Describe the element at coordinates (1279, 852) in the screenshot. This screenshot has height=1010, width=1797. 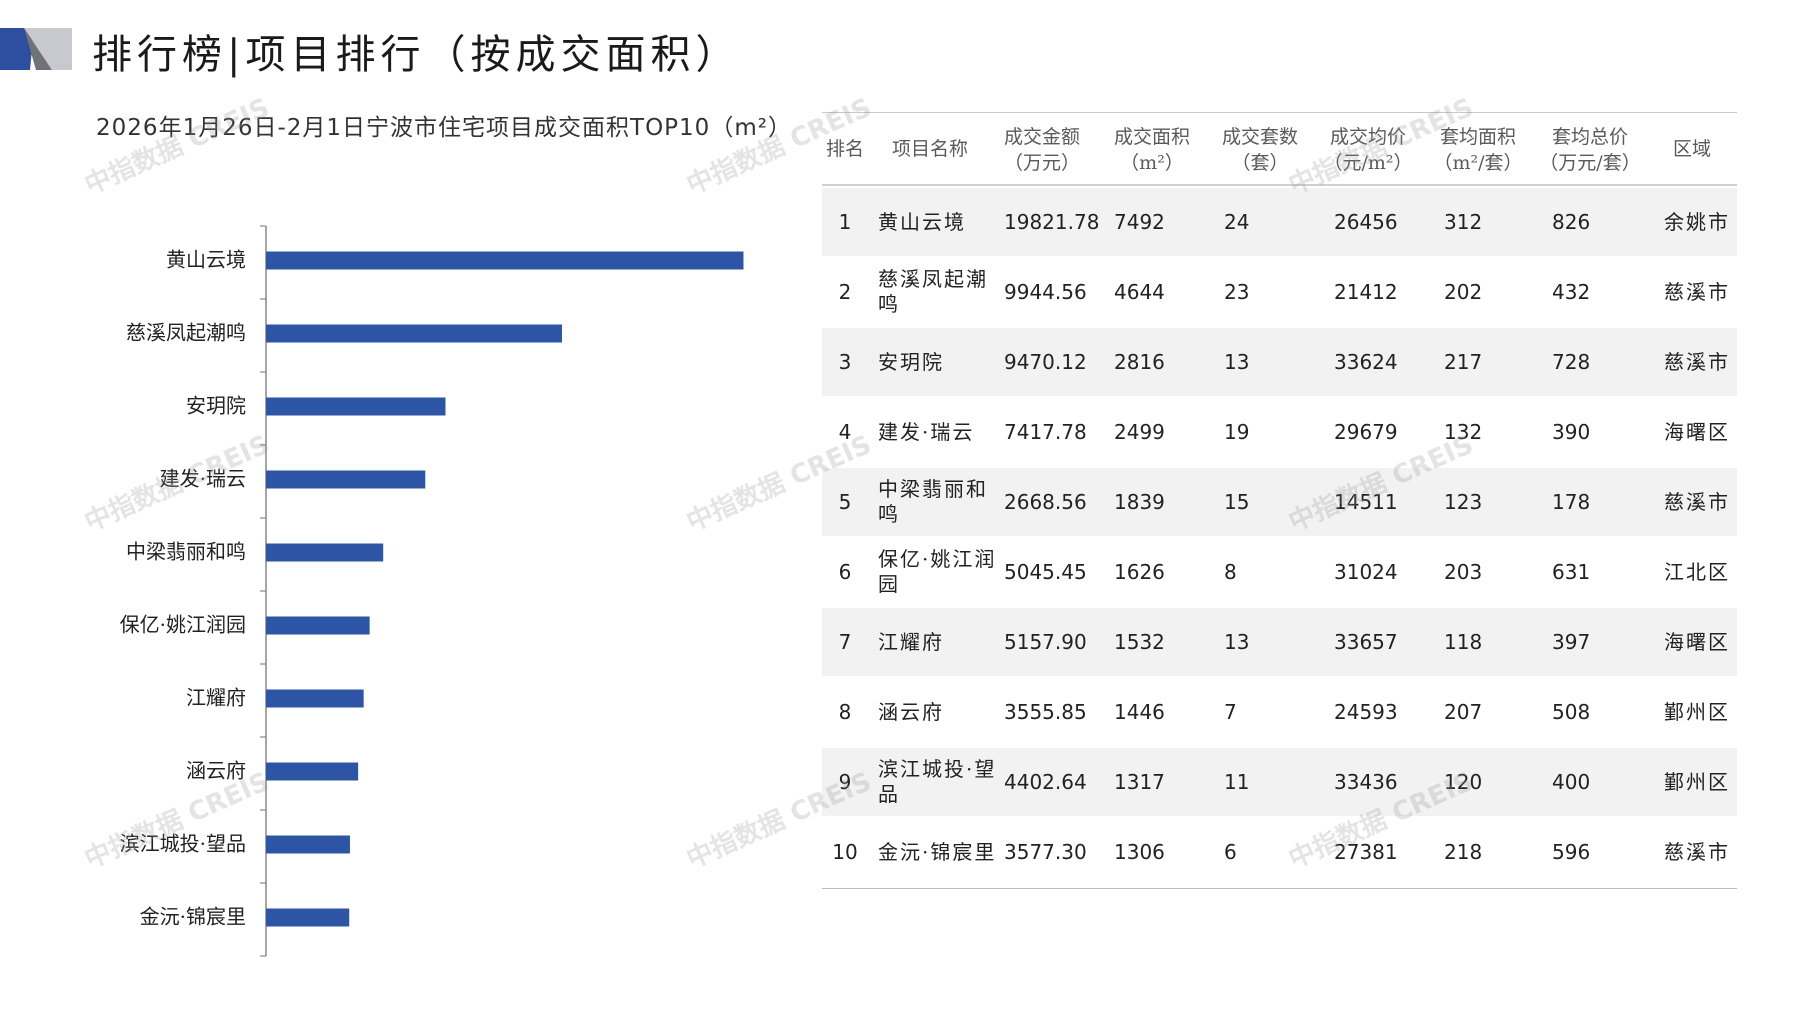
I see `table-row: 10 金沅·锦宸里 3577.30 1306 6 27381 218 596 慈溪市` at that location.